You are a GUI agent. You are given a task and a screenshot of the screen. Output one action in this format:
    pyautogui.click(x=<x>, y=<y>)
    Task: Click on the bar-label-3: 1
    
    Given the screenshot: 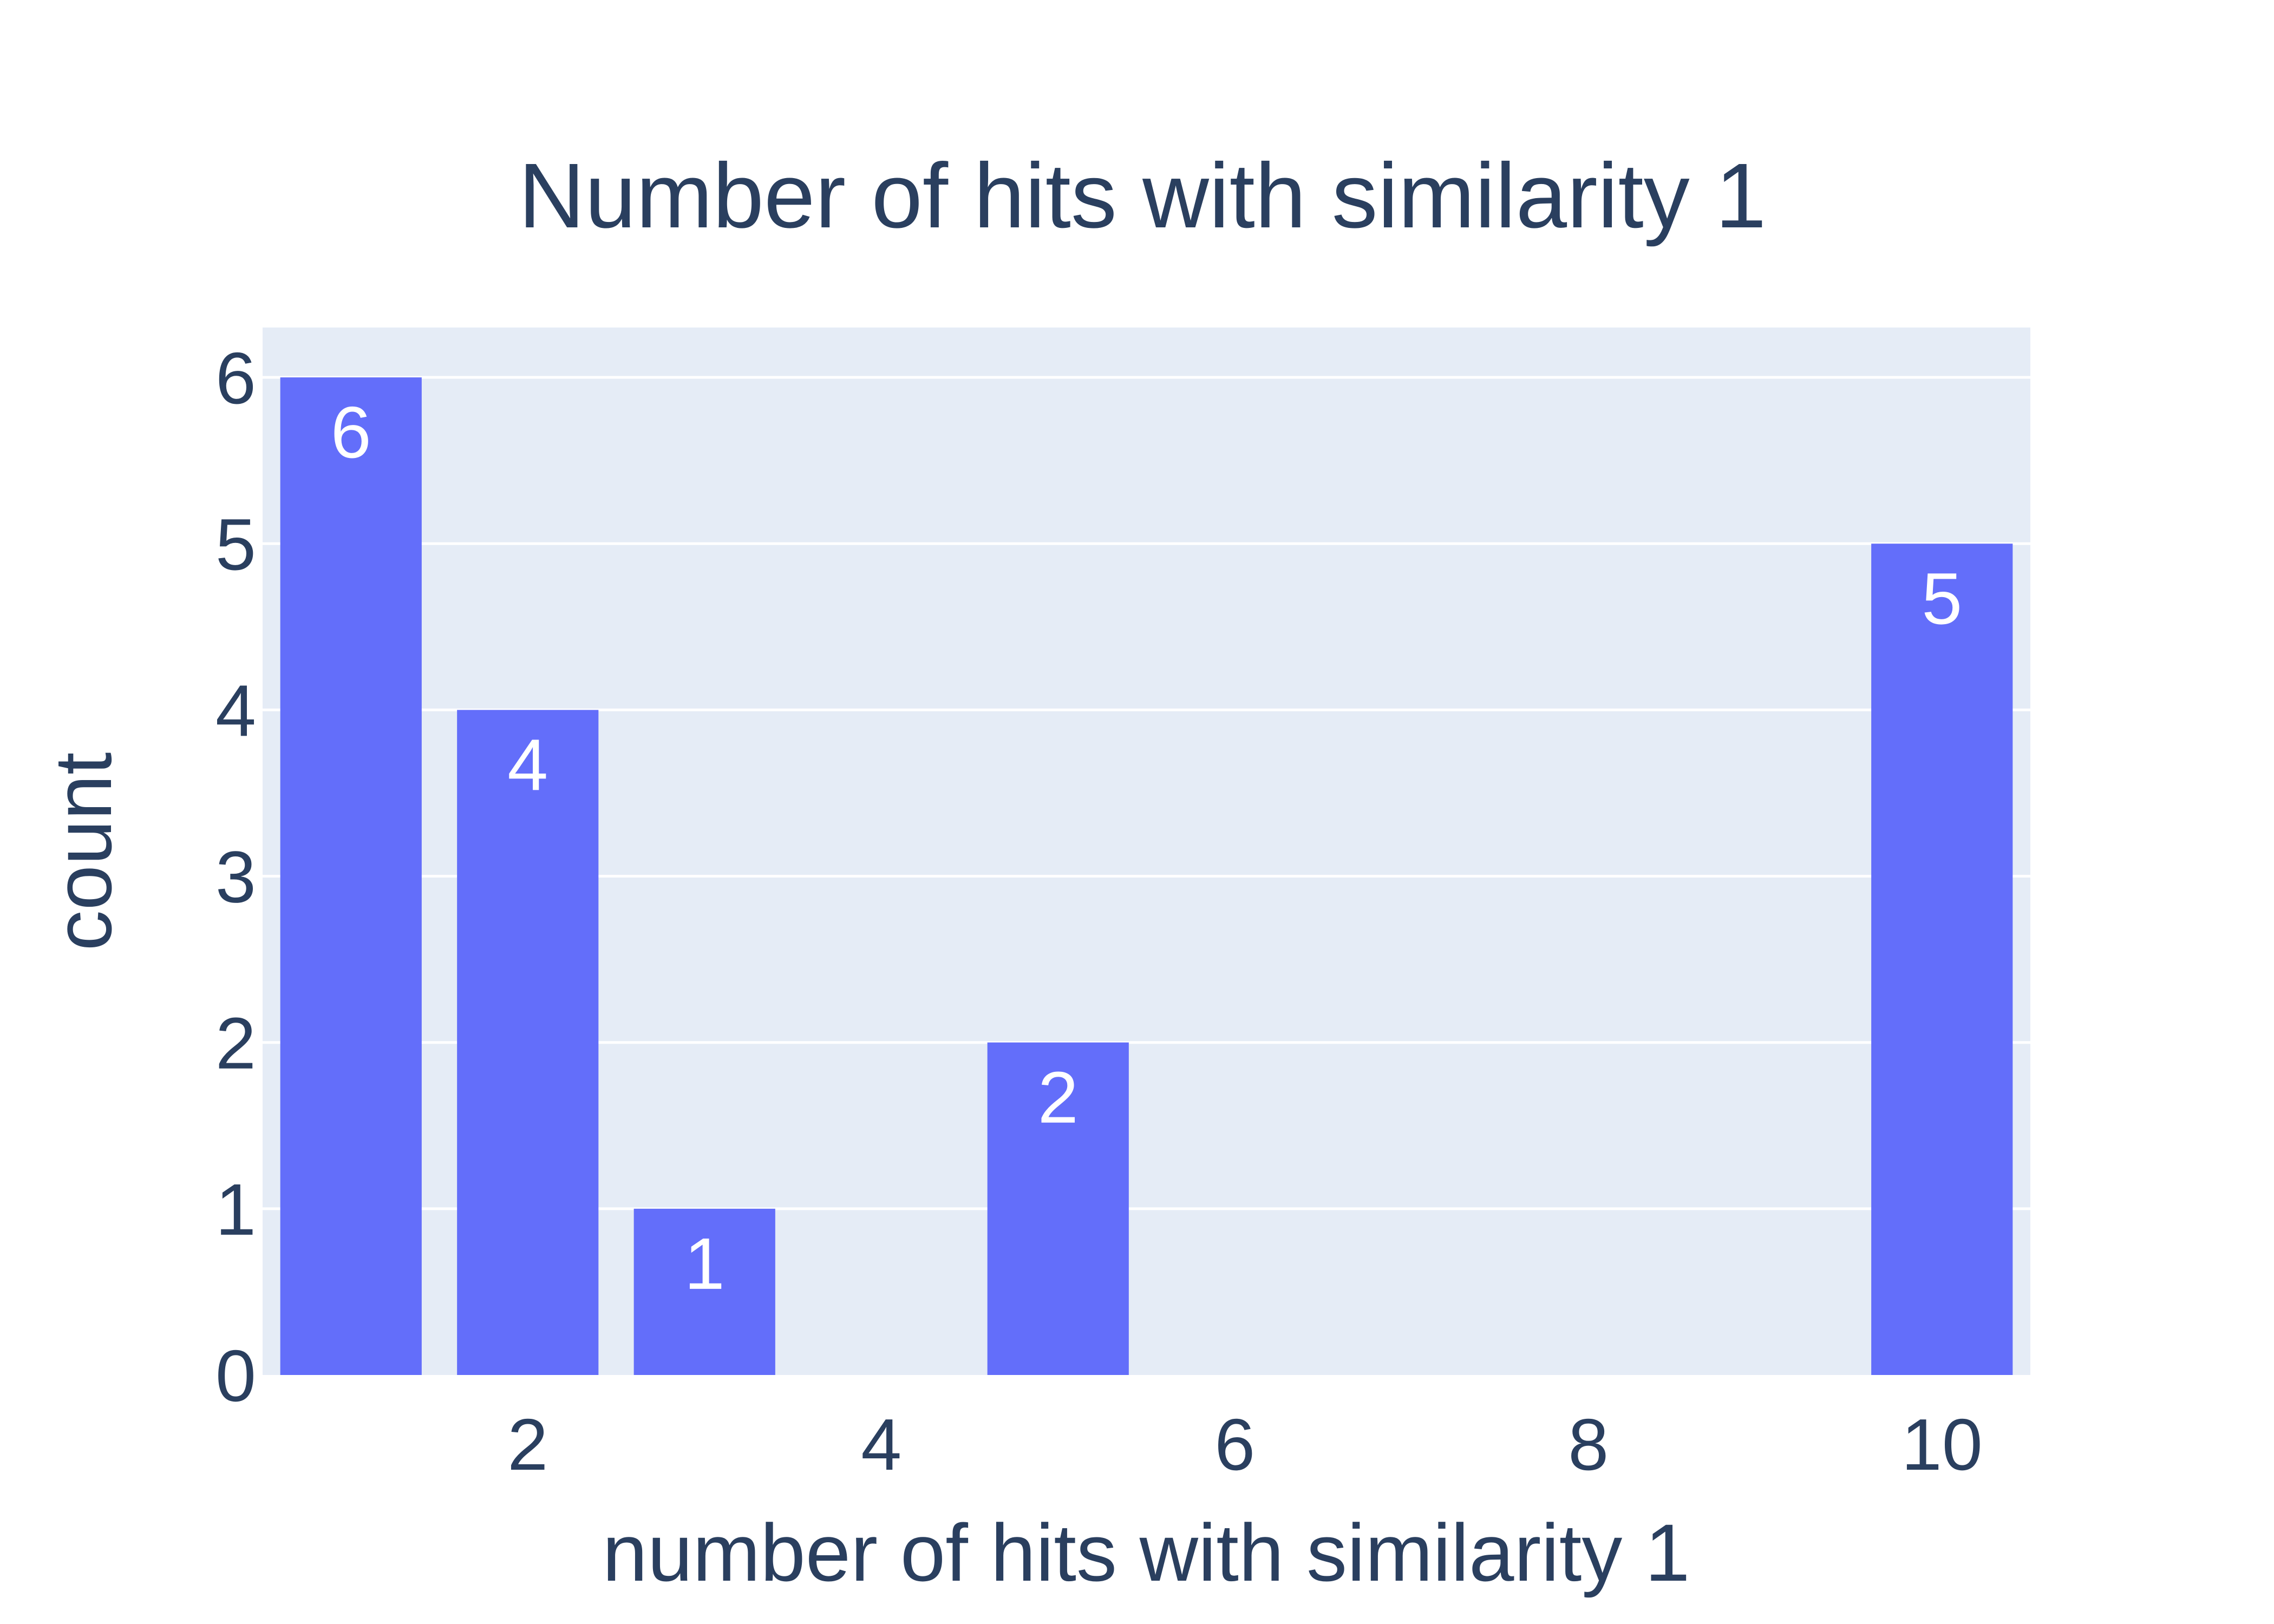 What is the action you would take?
    pyautogui.click(x=705, y=1264)
    